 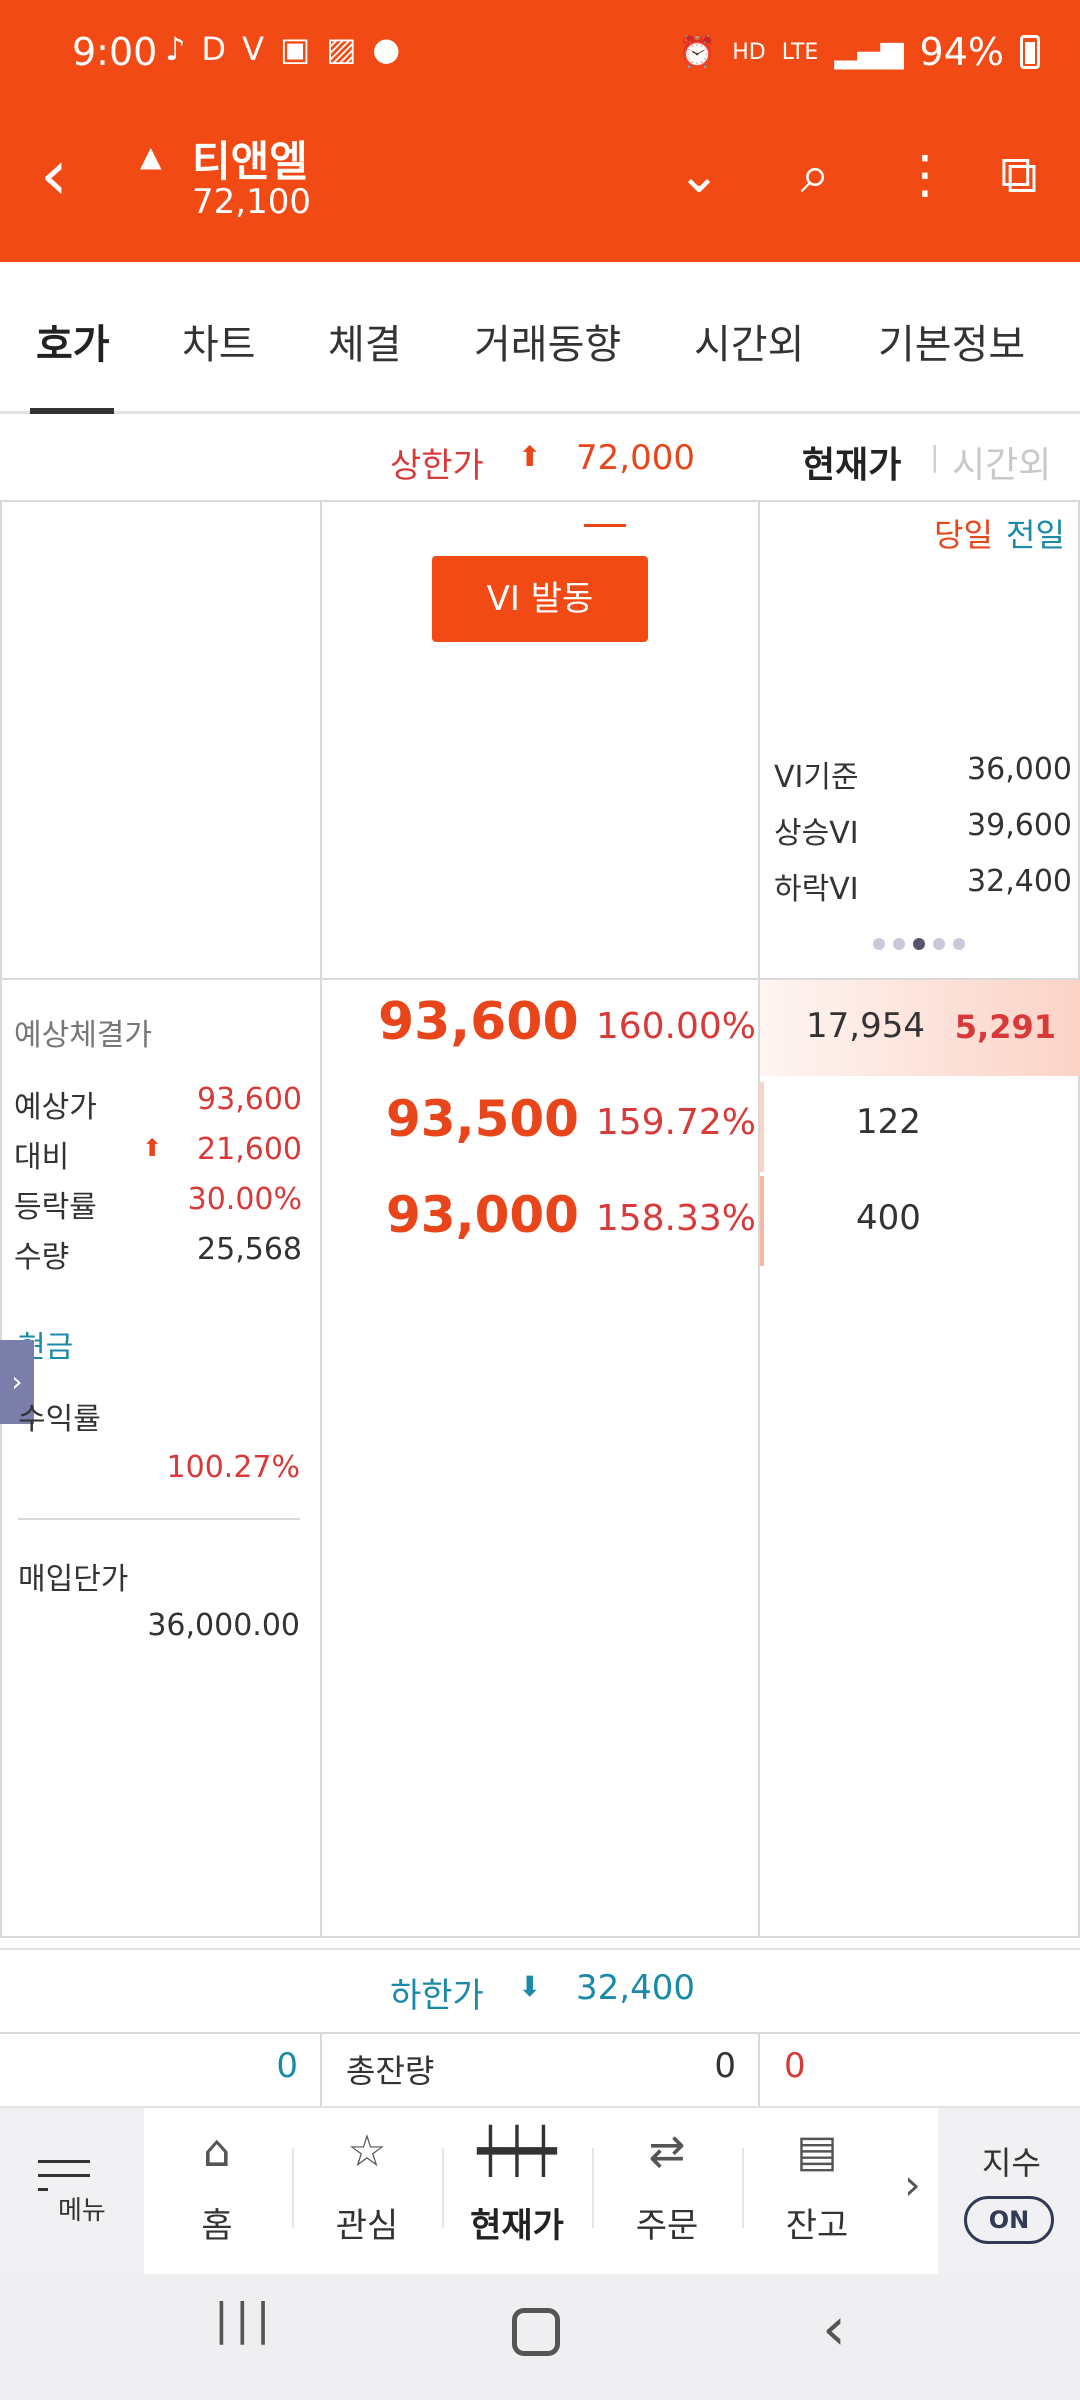 I want to click on volume-value: 25,568, so click(x=249, y=1249).